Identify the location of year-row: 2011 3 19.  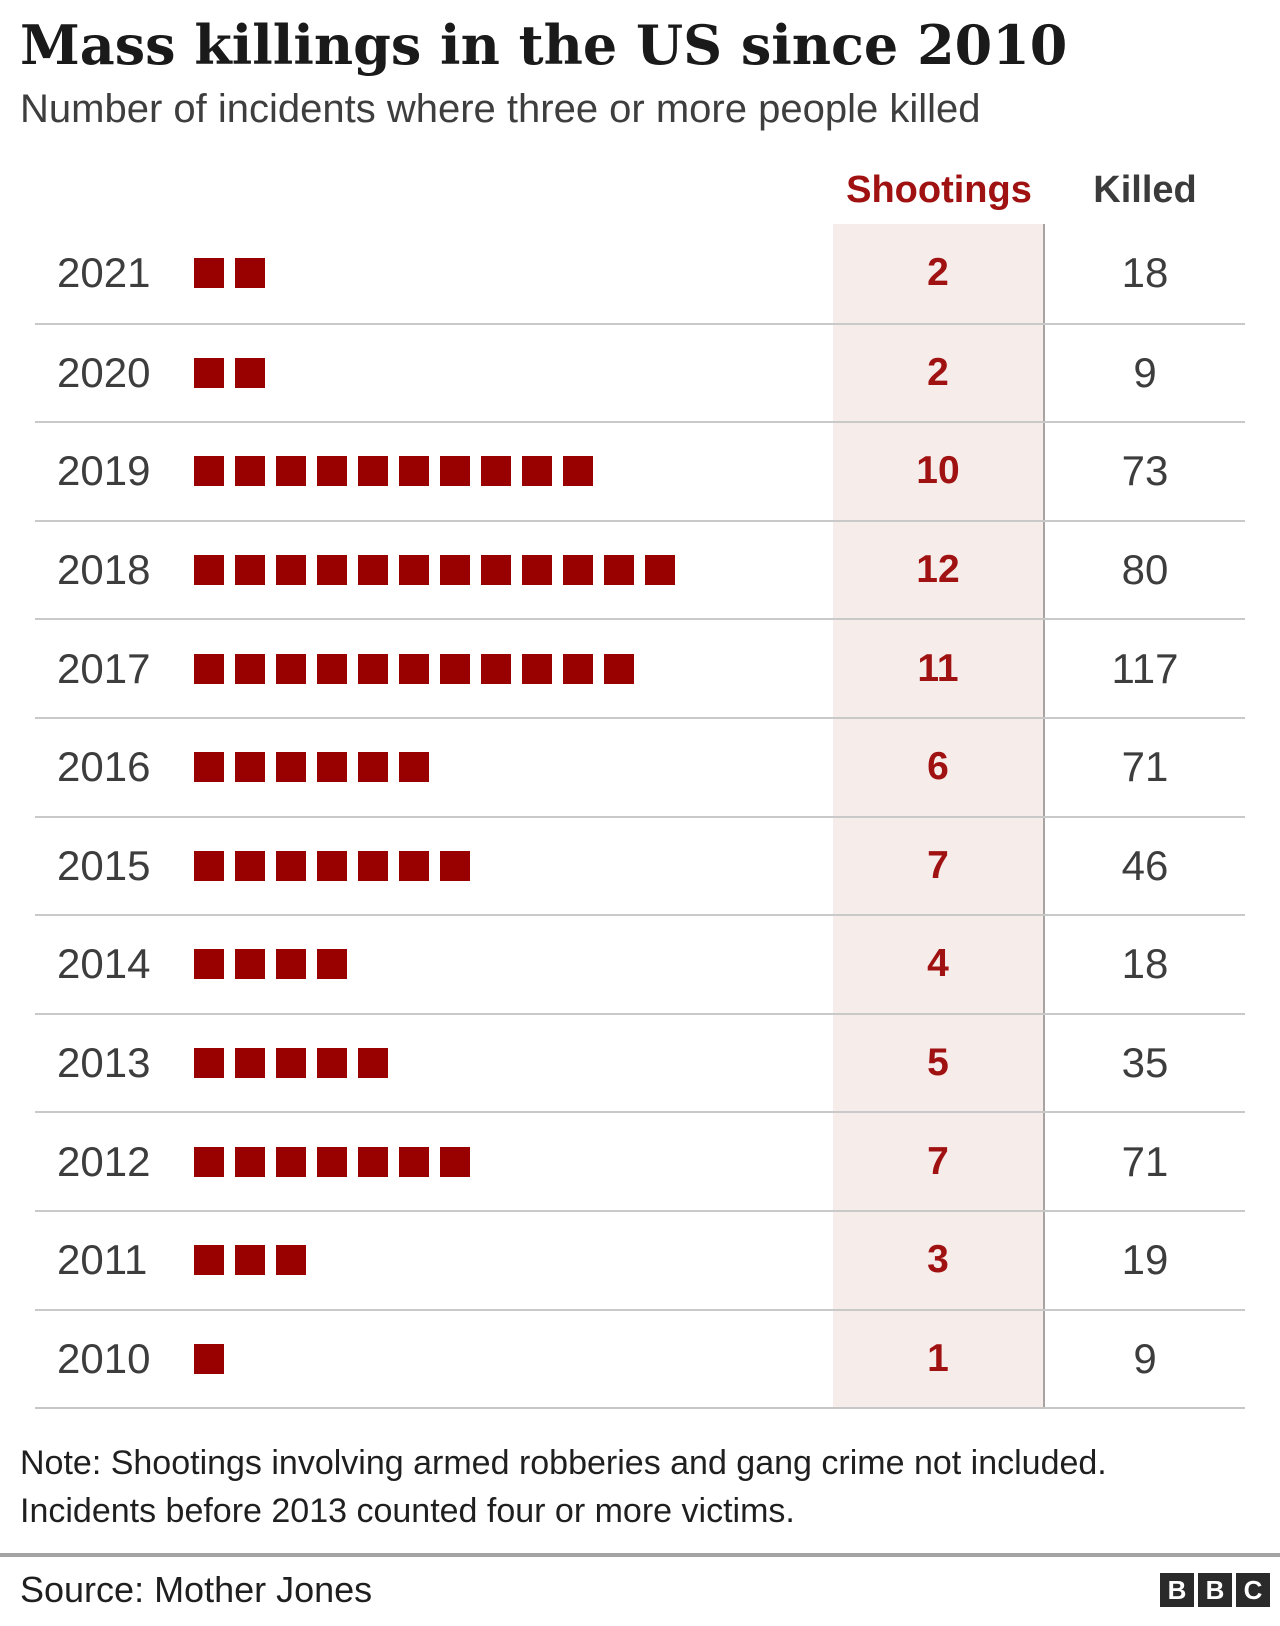
(640, 1259).